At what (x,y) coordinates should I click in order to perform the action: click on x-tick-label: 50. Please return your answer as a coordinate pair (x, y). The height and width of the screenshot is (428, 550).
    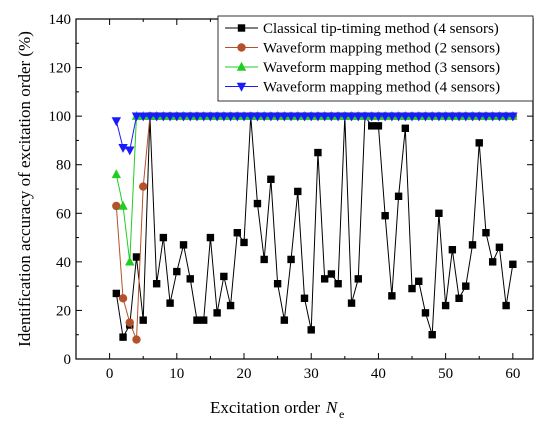
    Looking at the image, I should click on (445, 374).